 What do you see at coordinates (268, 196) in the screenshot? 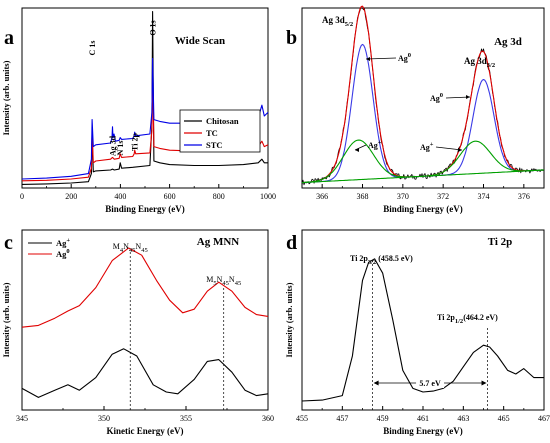
I see `x-tick-label-a: 1000` at bounding box center [268, 196].